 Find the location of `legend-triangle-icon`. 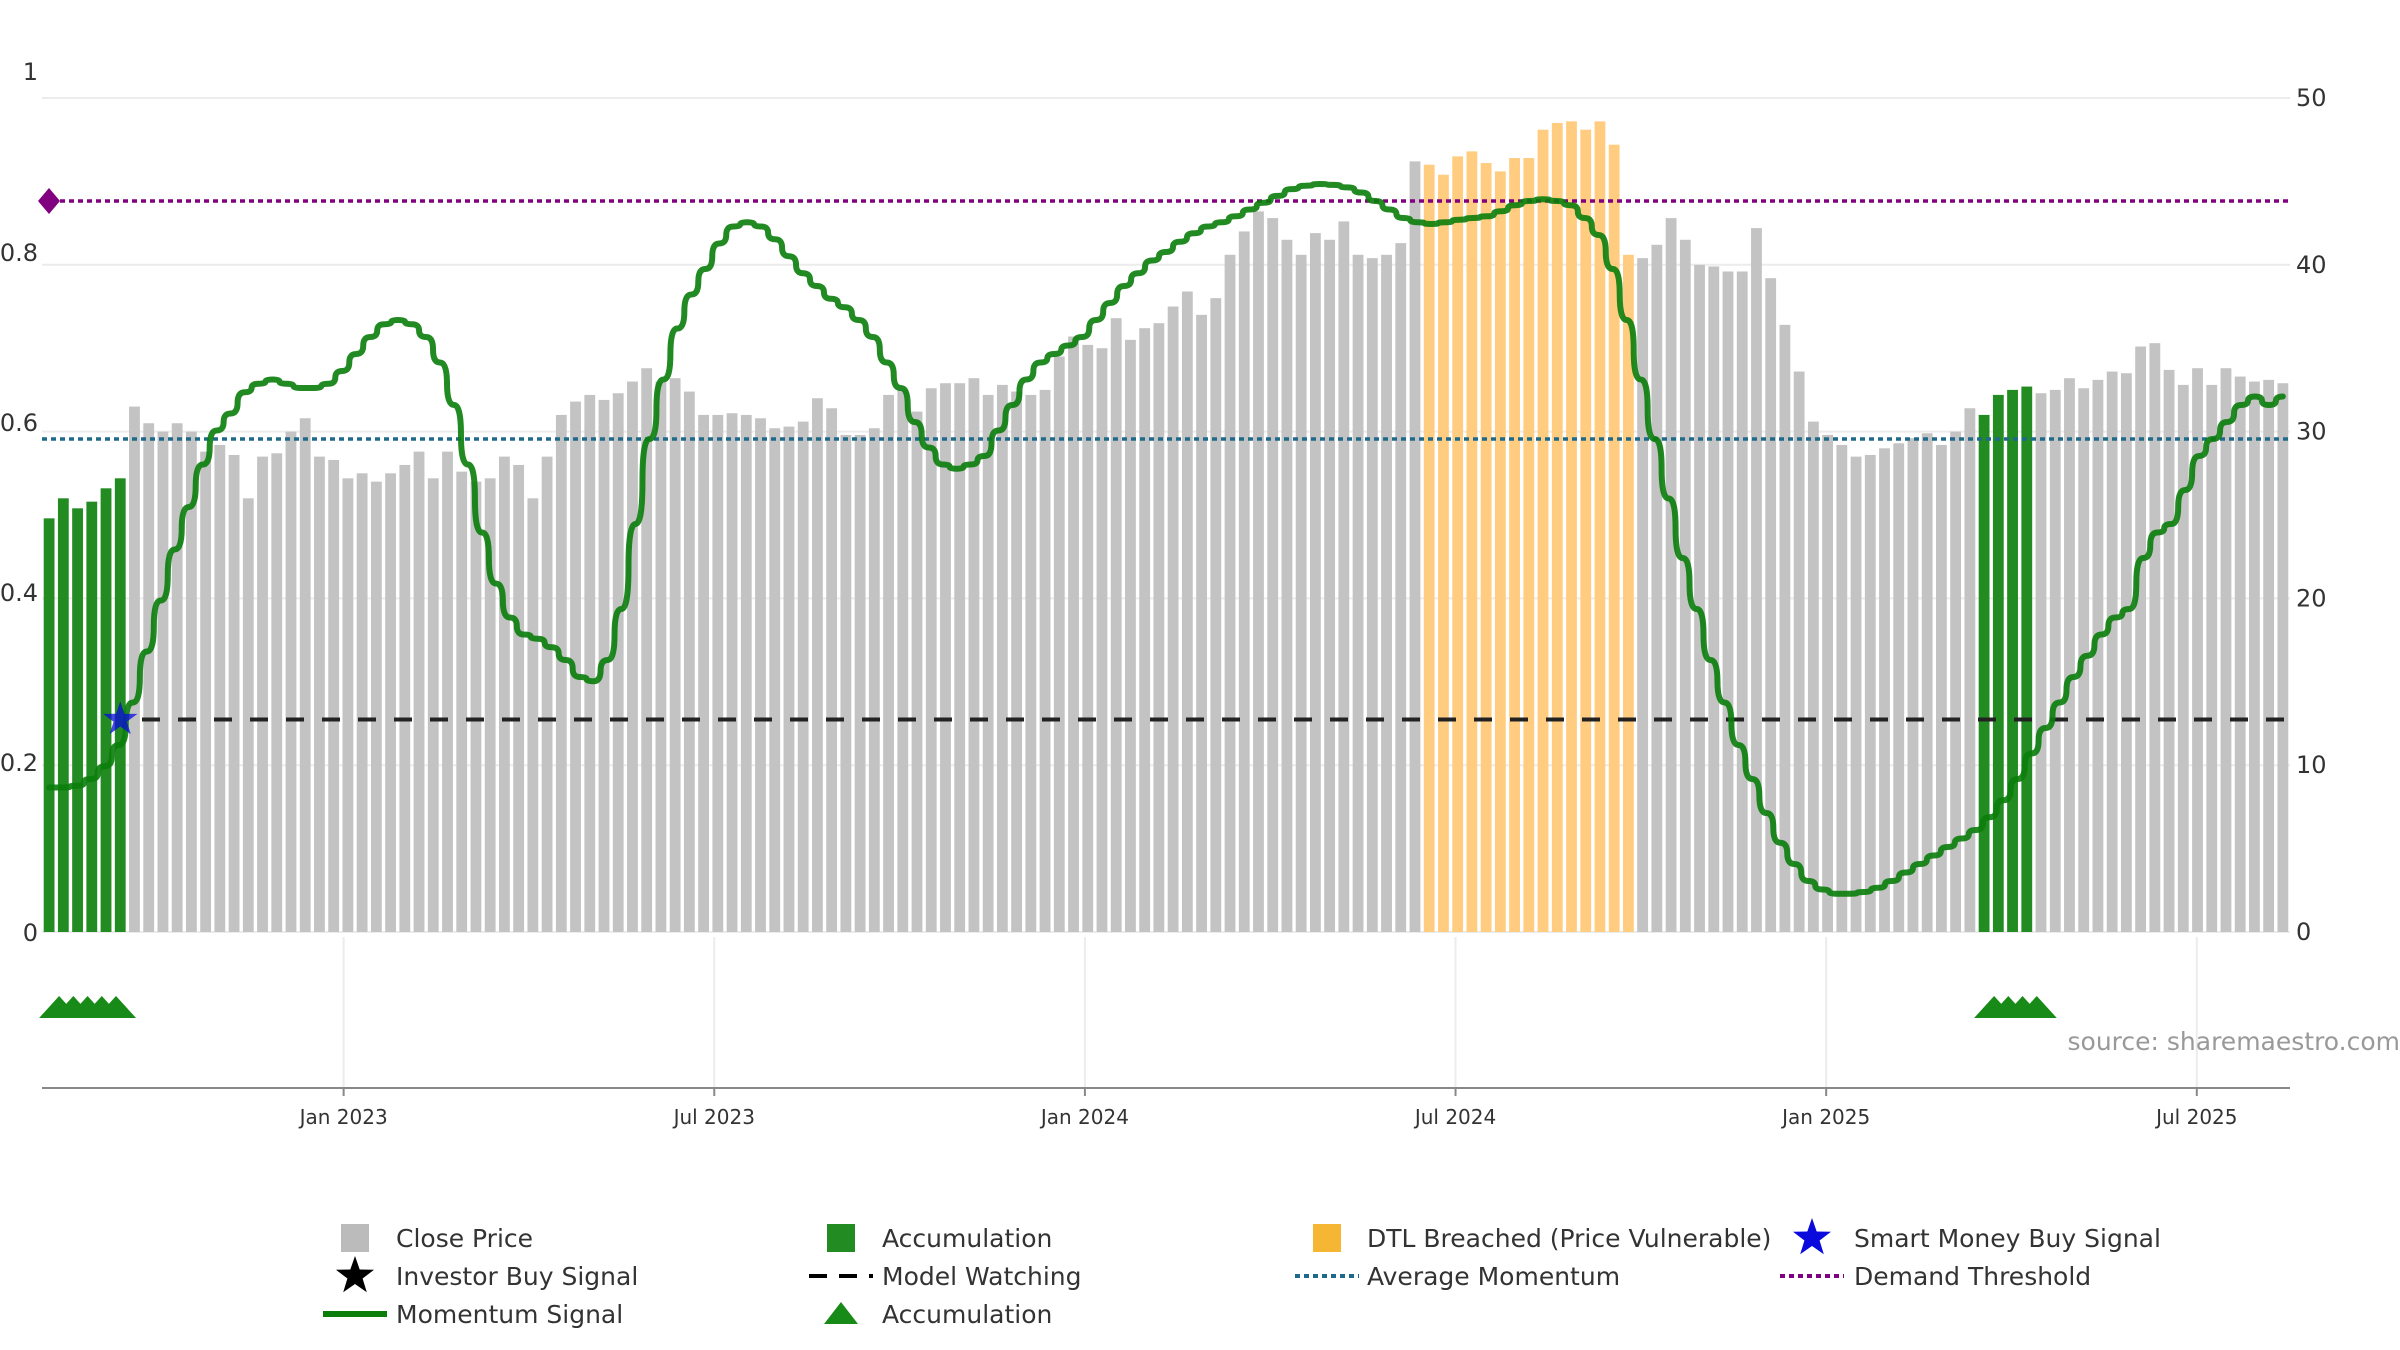

legend-triangle-icon is located at coordinates (841, 1313).